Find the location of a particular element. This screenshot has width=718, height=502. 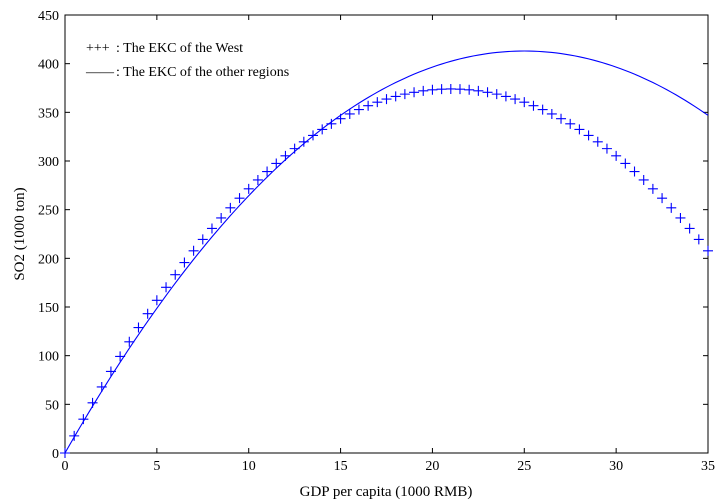

x-tick-label: 20 is located at coordinates (432, 466).